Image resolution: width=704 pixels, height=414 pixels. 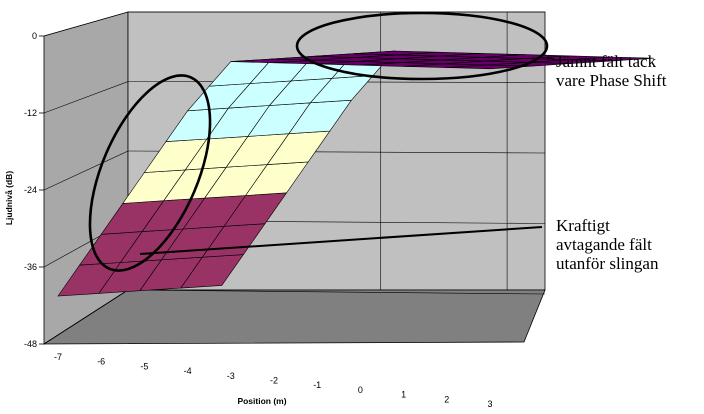 What do you see at coordinates (261, 401) in the screenshot?
I see `x-axis-title: Position (m)` at bounding box center [261, 401].